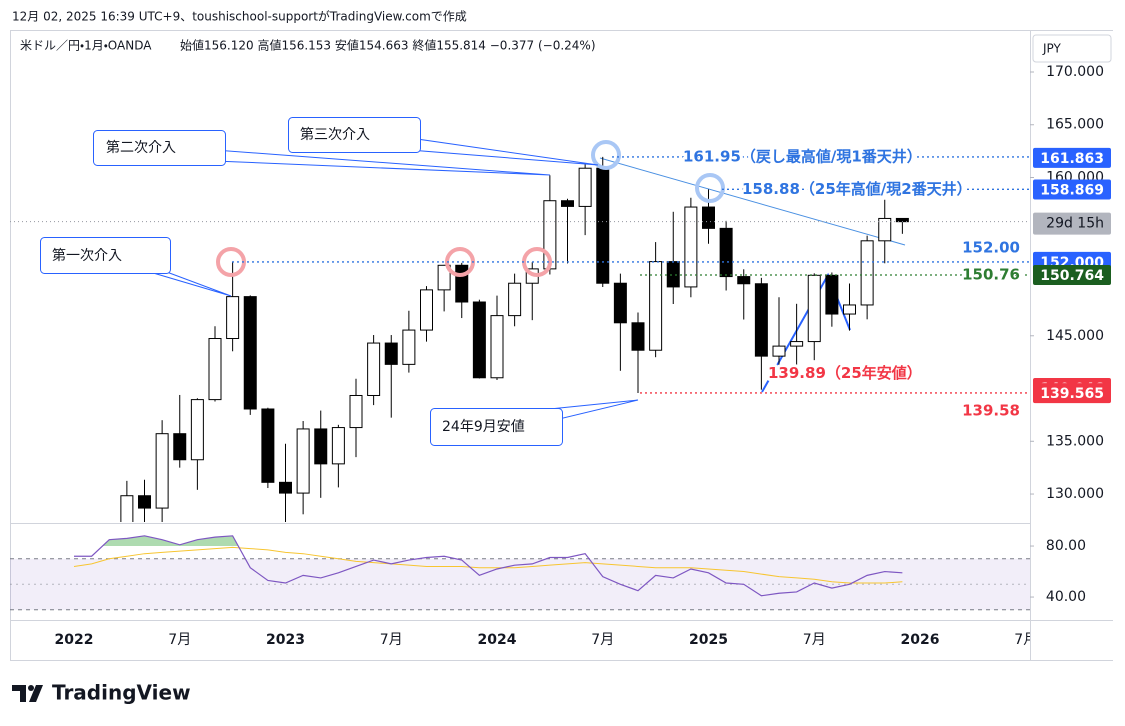 Image resolution: width=1125 pixels, height=726 pixels. What do you see at coordinates (1066, 546) in the screenshot?
I see `rsi-y-tick-label: 80.00` at bounding box center [1066, 546].